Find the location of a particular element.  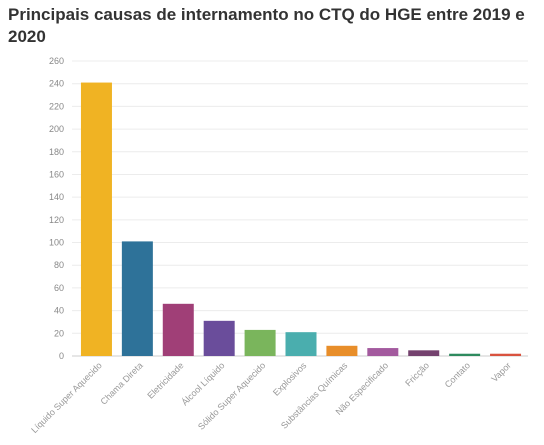

x-tick-label: Sólido Super Aquecido is located at coordinates (231, 395).